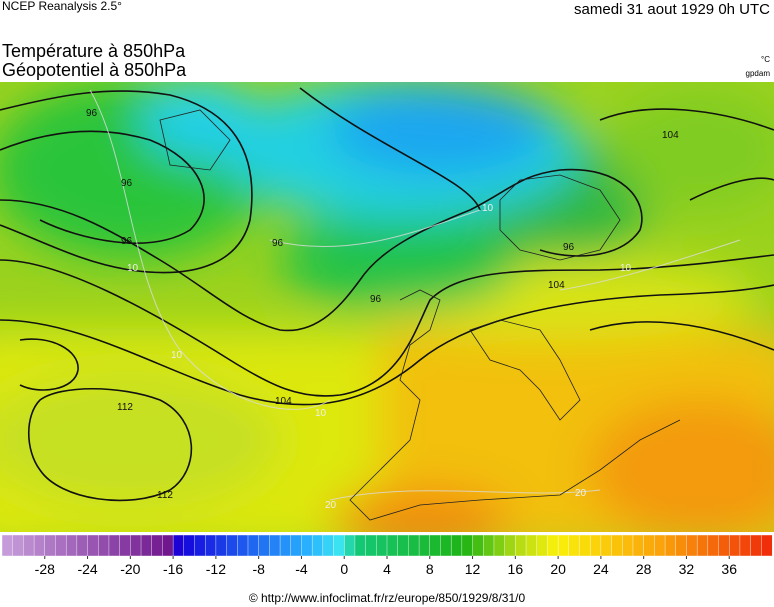  I want to click on colorbar-tick-label: 32, so click(687, 569).